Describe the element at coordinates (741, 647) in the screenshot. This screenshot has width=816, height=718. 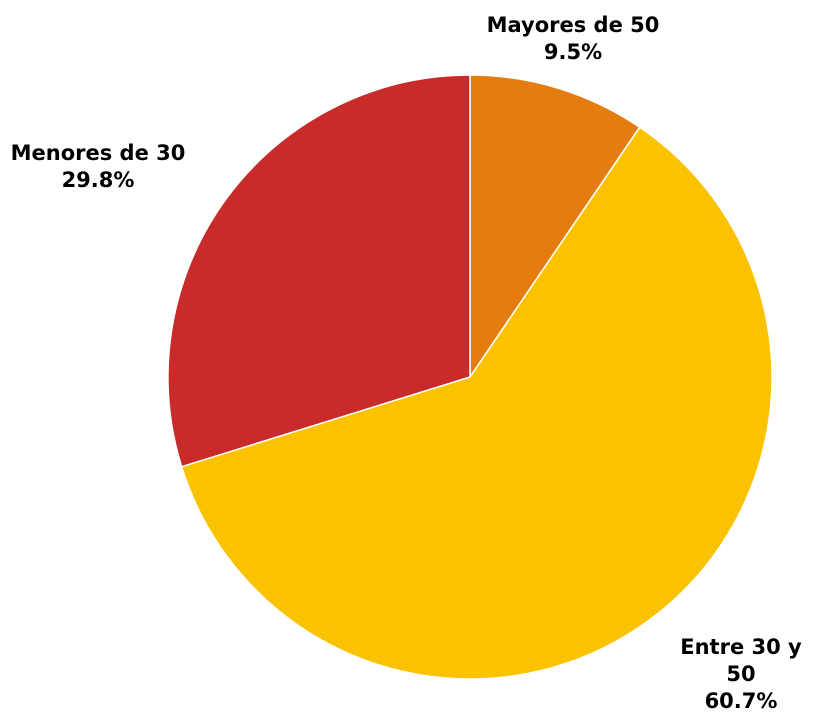
I see `slice-category-label: Entre 30 y` at that location.